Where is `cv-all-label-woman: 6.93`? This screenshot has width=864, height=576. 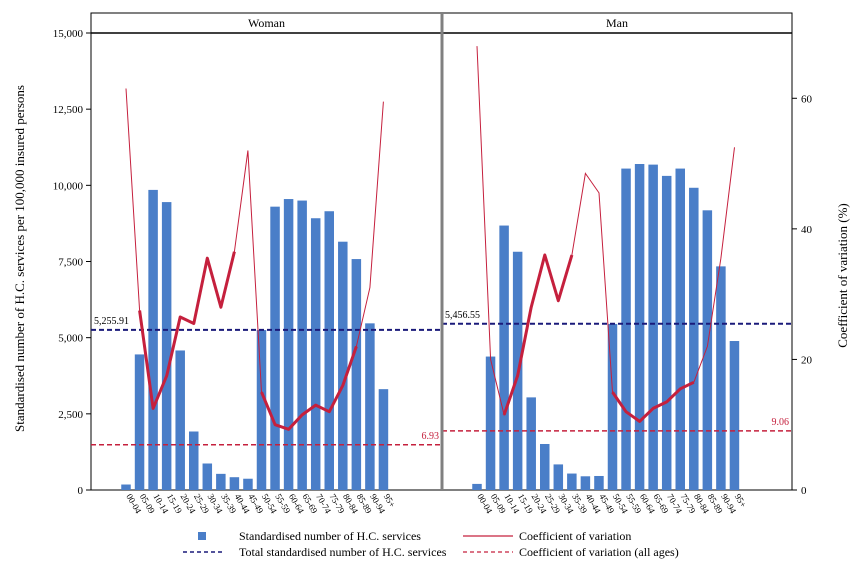
cv-all-label-woman: 6.93 is located at coordinates (431, 436).